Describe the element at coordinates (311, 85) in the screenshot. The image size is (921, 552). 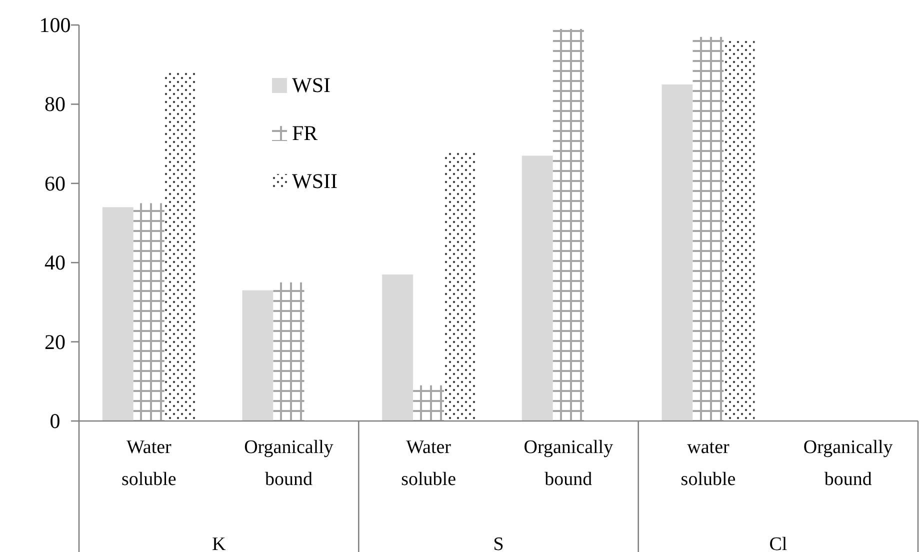
I see `legend-label: WSI` at that location.